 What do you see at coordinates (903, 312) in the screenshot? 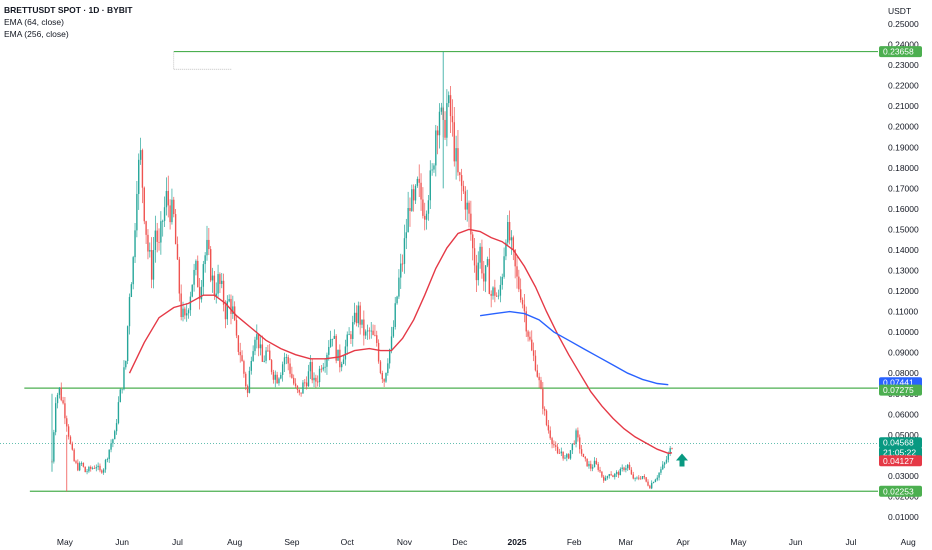
I see `y-tick-label: 0.11000` at bounding box center [903, 312].